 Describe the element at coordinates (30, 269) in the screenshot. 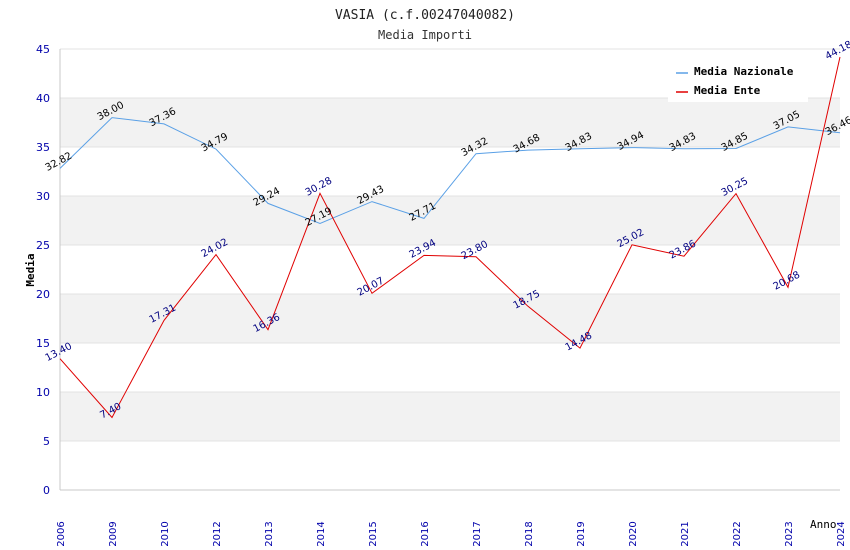

I see `y-axis-label: Media` at that location.